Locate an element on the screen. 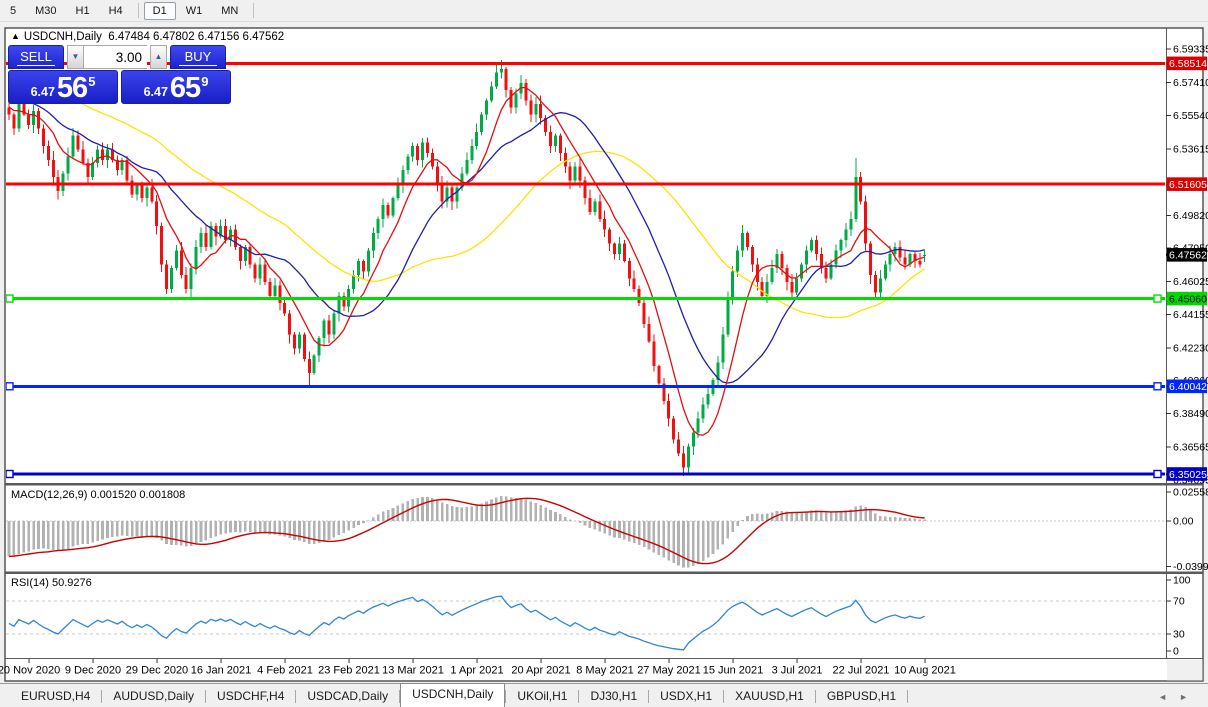 The height and width of the screenshot is (707, 1208). timeframe-button-W1: W1 is located at coordinates (194, 10).